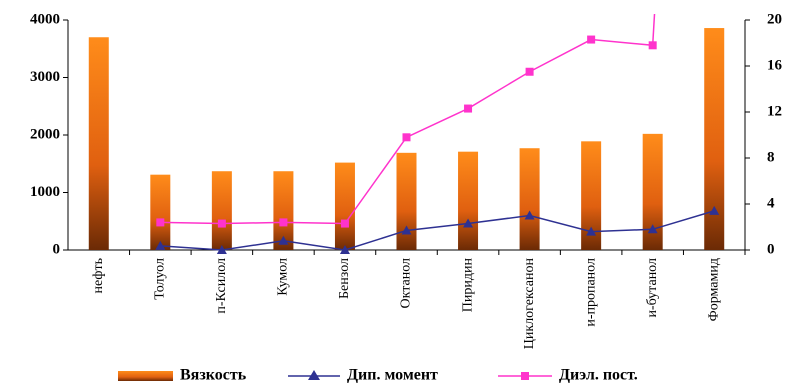  I want to click on y2-tick-label: 8, so click(771, 157).